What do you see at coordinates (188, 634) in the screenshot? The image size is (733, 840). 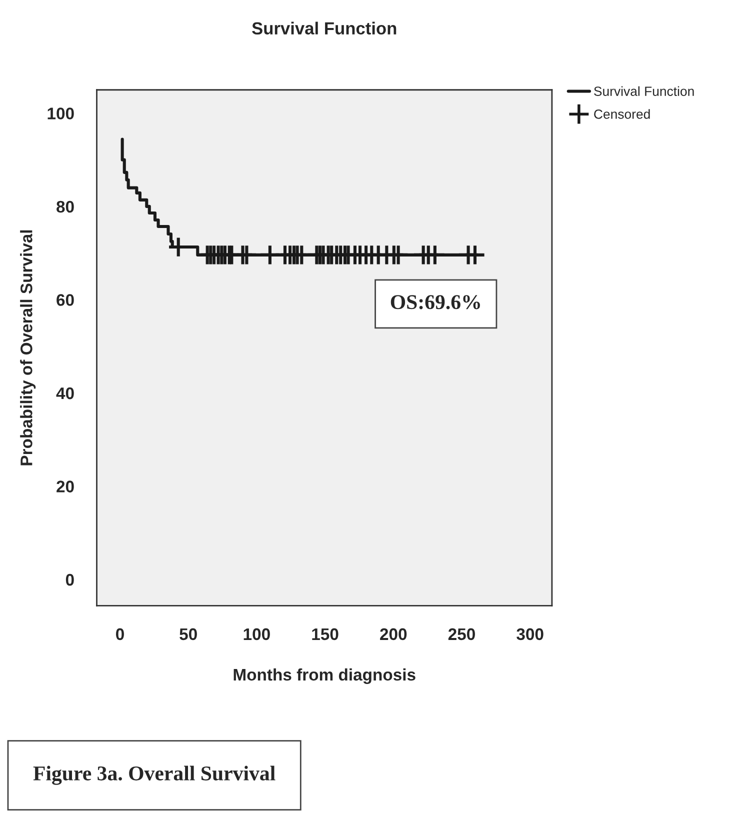 I see `x-tick-label: 50` at bounding box center [188, 634].